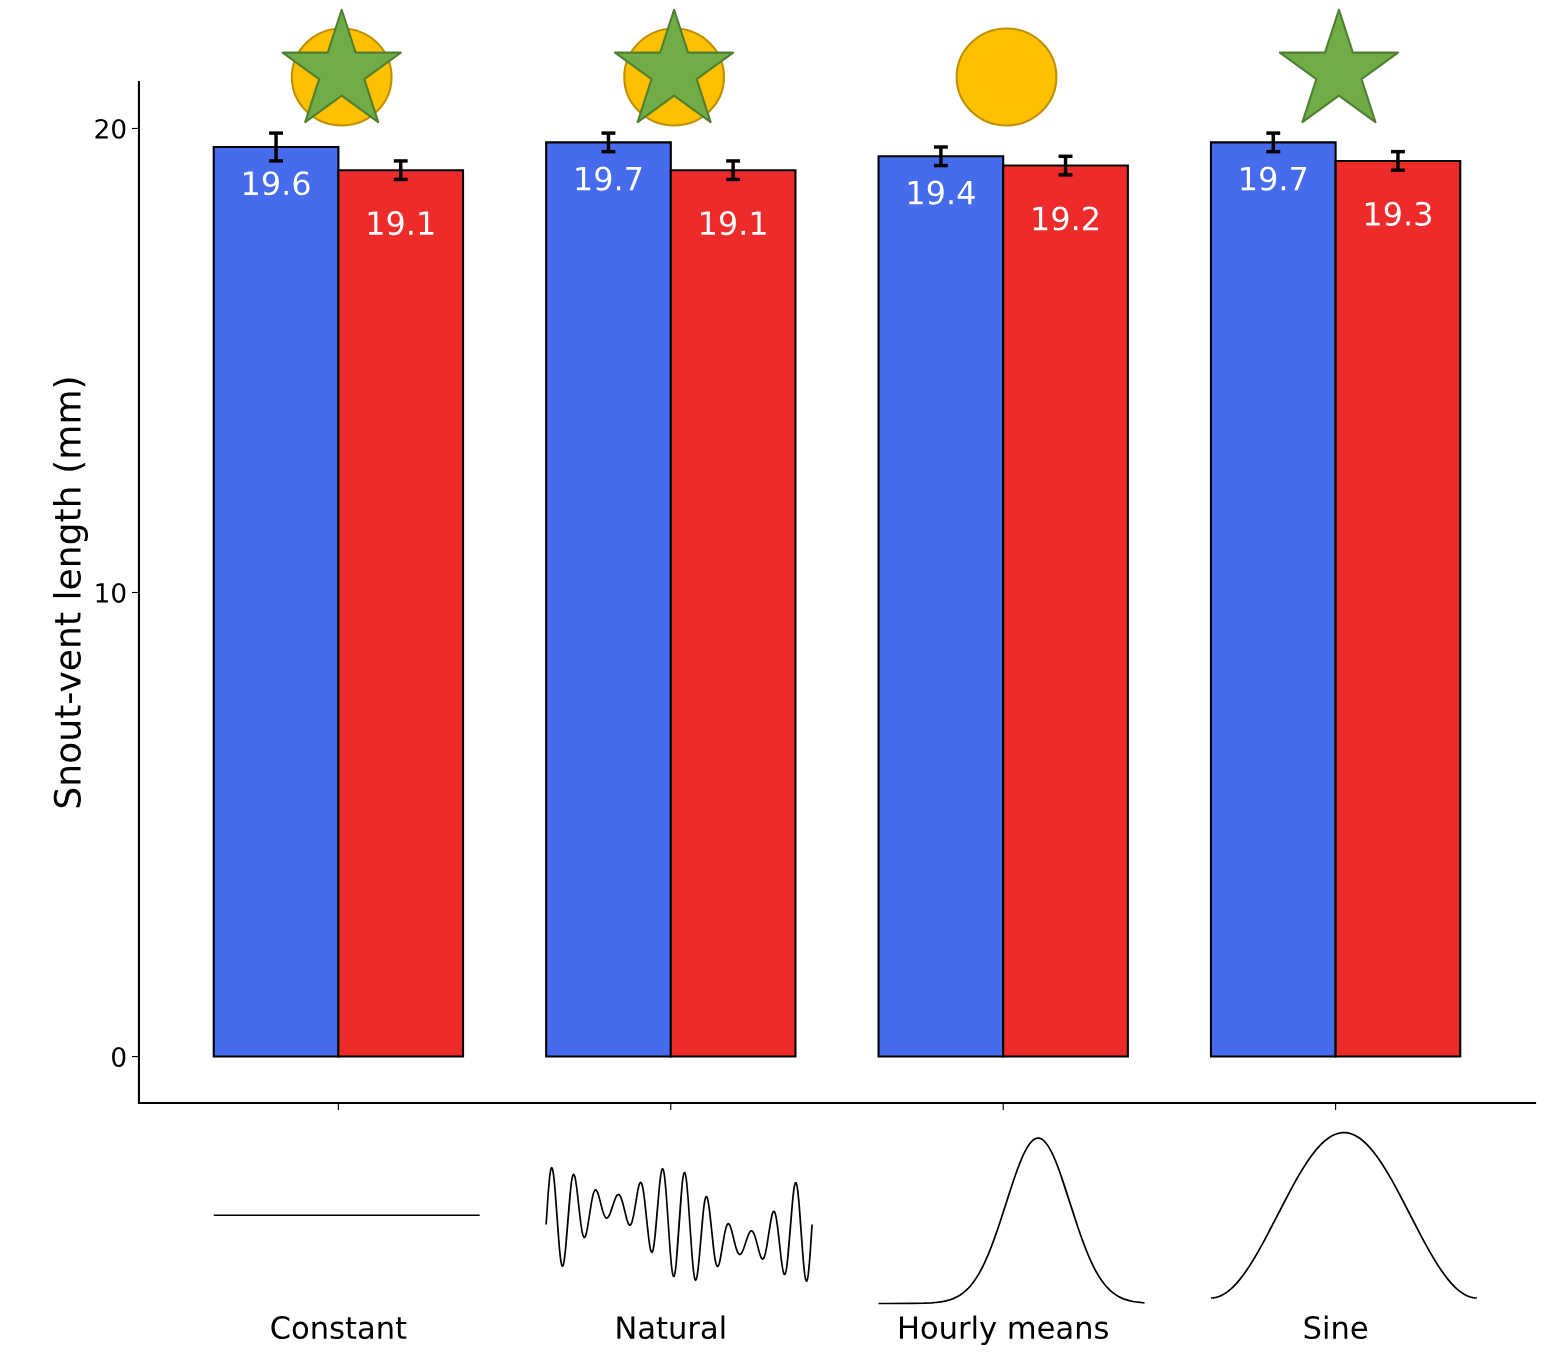  Describe the element at coordinates (1398, 213) in the screenshot. I see `data-label: 19.3` at that location.